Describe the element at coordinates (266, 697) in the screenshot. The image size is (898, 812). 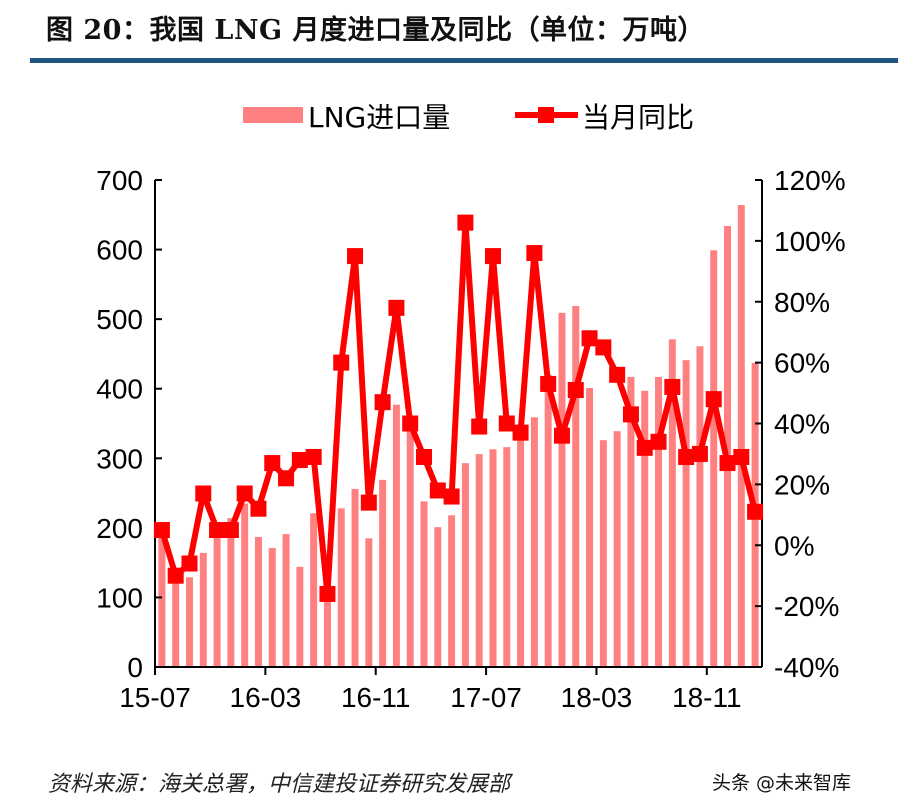
I see `x-tick-label: 16-03` at that location.